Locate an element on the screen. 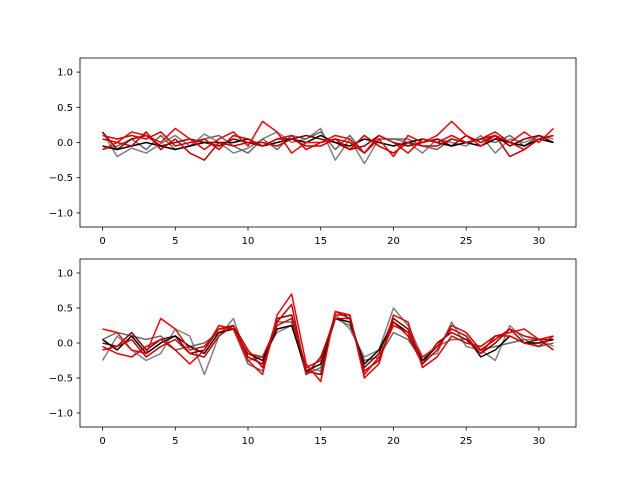 The image size is (640, 480). bottom-x-tick-label: 0 is located at coordinates (102, 441).